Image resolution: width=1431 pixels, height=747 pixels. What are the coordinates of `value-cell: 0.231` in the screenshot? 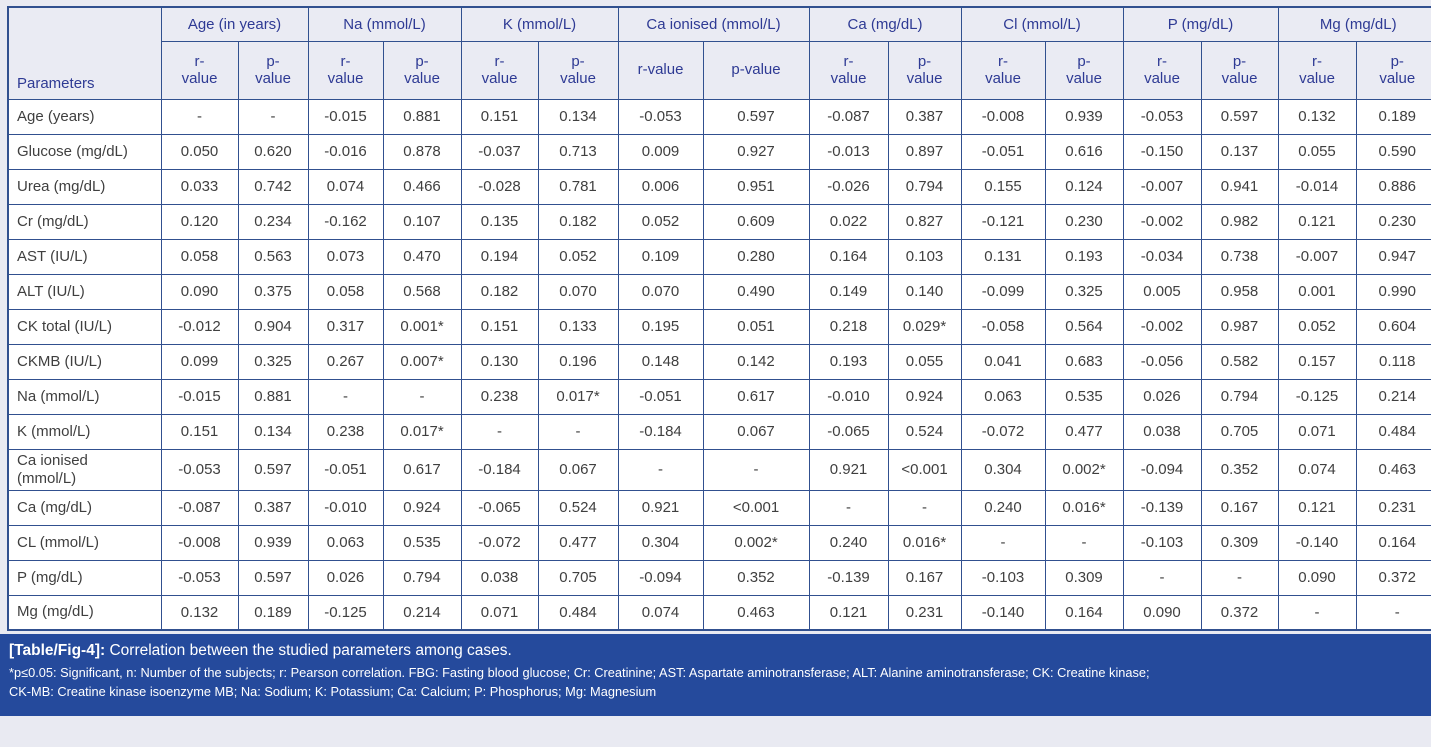 It's located at (924, 612).